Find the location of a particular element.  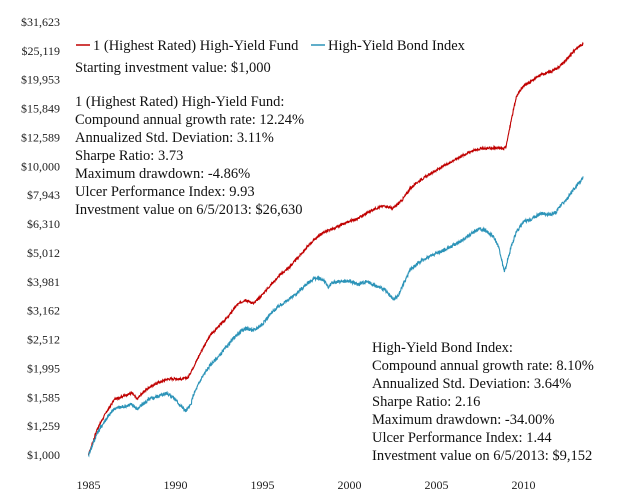

x-tick-label: 1985 is located at coordinates (89, 485).